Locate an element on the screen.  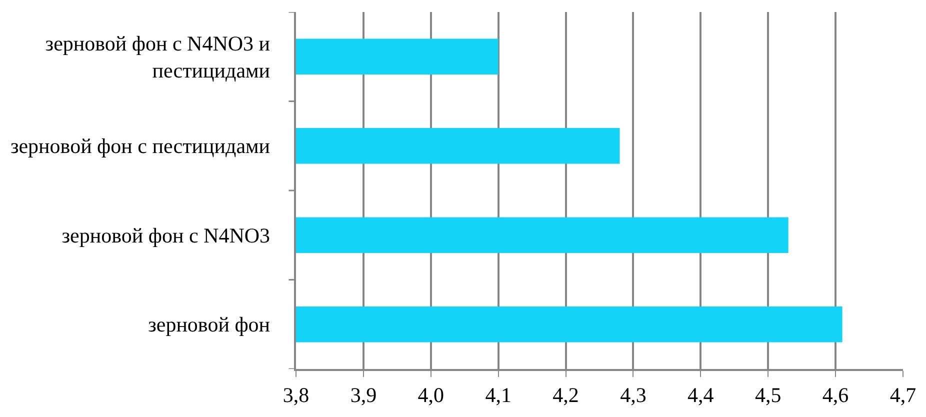
y-tick-label: зерновой фон с пестицидами is located at coordinates (140, 146).